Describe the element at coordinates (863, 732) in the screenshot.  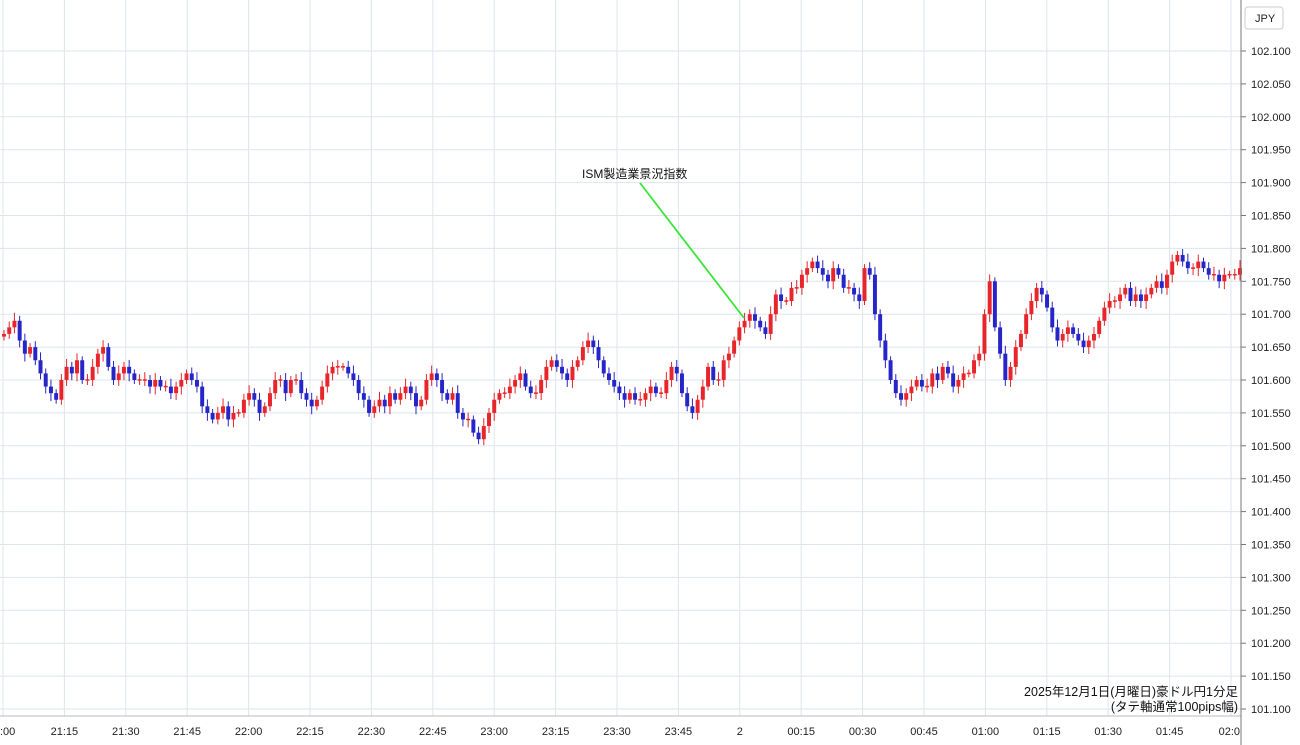
I see `x-tick-label: 00:30` at that location.